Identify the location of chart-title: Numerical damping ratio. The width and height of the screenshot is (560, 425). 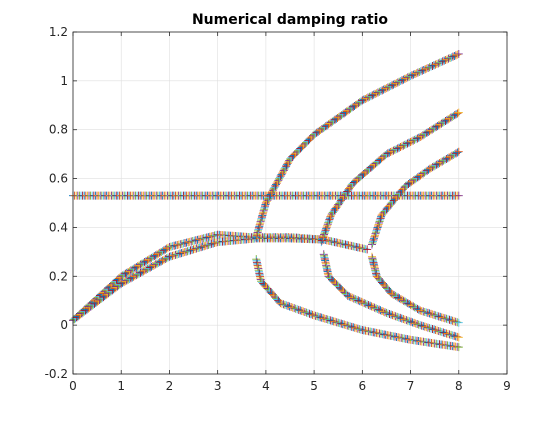
(290, 20).